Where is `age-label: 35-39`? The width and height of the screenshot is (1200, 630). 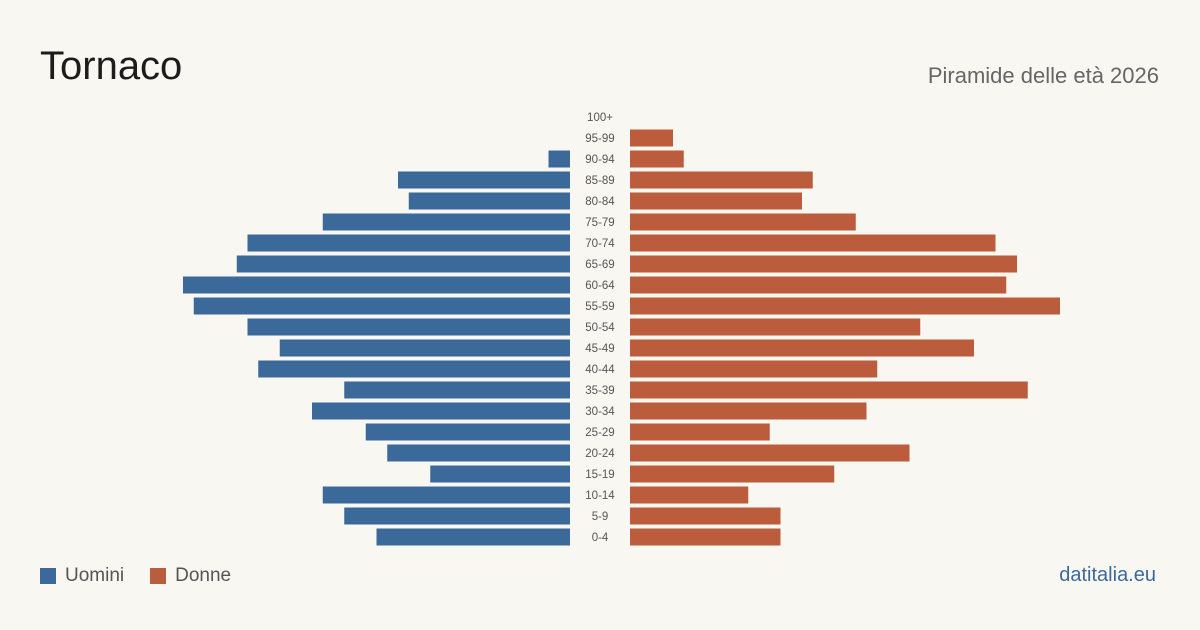 age-label: 35-39 is located at coordinates (599, 391).